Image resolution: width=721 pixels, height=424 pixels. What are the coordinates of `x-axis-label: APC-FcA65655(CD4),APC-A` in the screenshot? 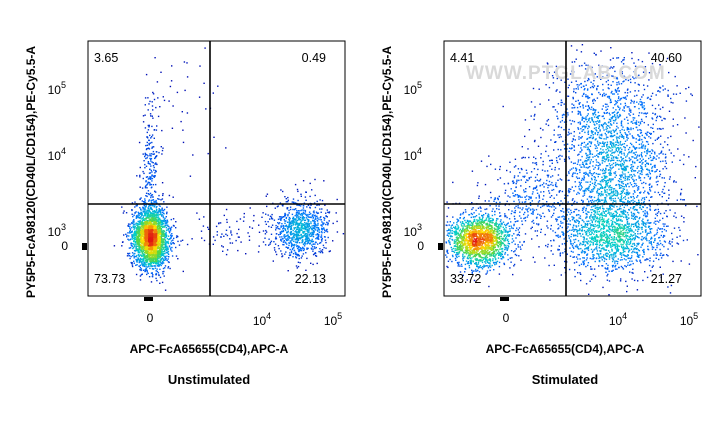 It's located at (209, 349).